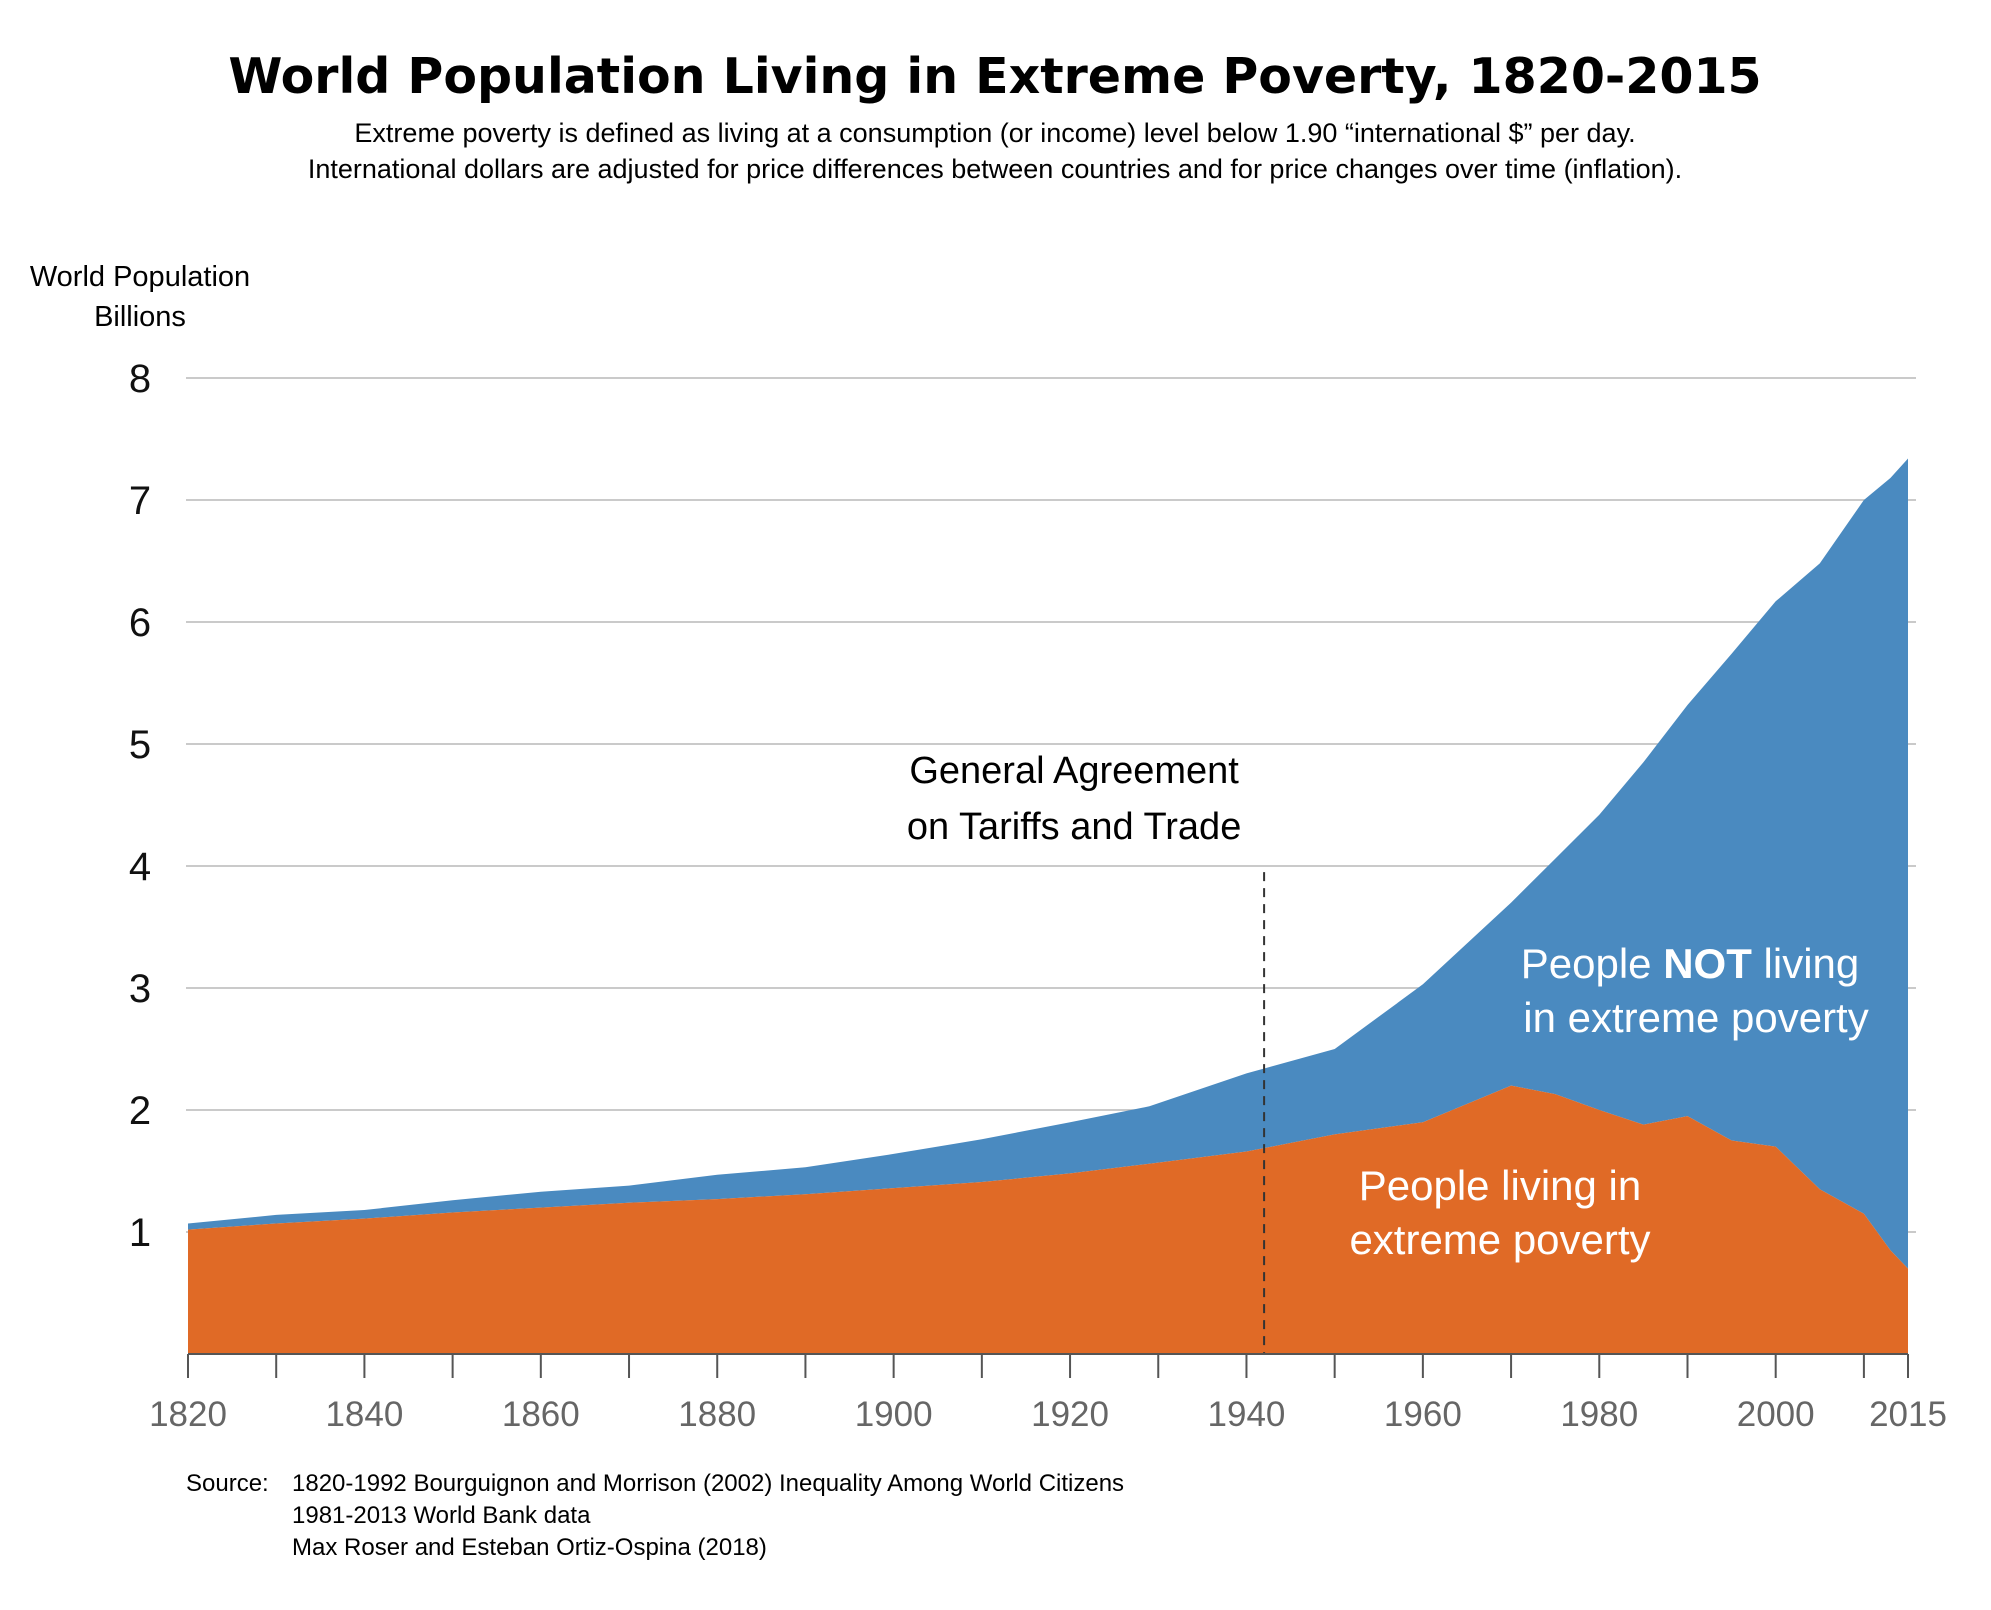 The height and width of the screenshot is (1610, 1991). What do you see at coordinates (1423, 1414) in the screenshot?
I see `x-tick-label: 1960` at bounding box center [1423, 1414].